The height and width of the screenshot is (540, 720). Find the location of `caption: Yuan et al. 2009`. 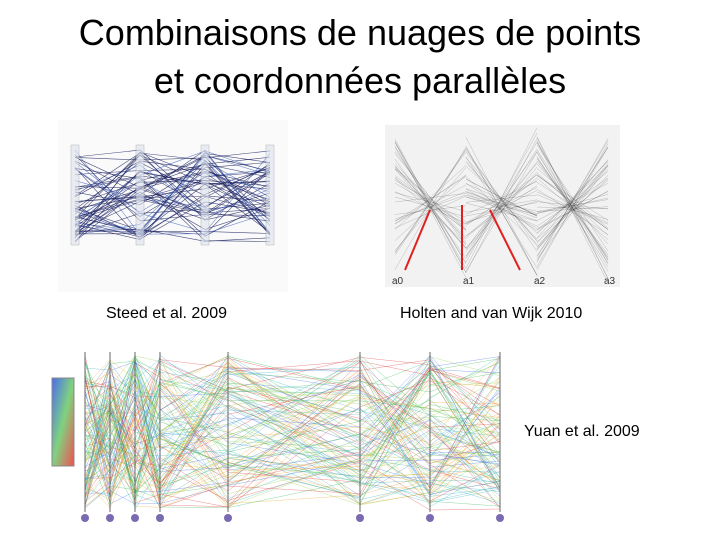

caption: Yuan et al. 2009 is located at coordinates (582, 431).